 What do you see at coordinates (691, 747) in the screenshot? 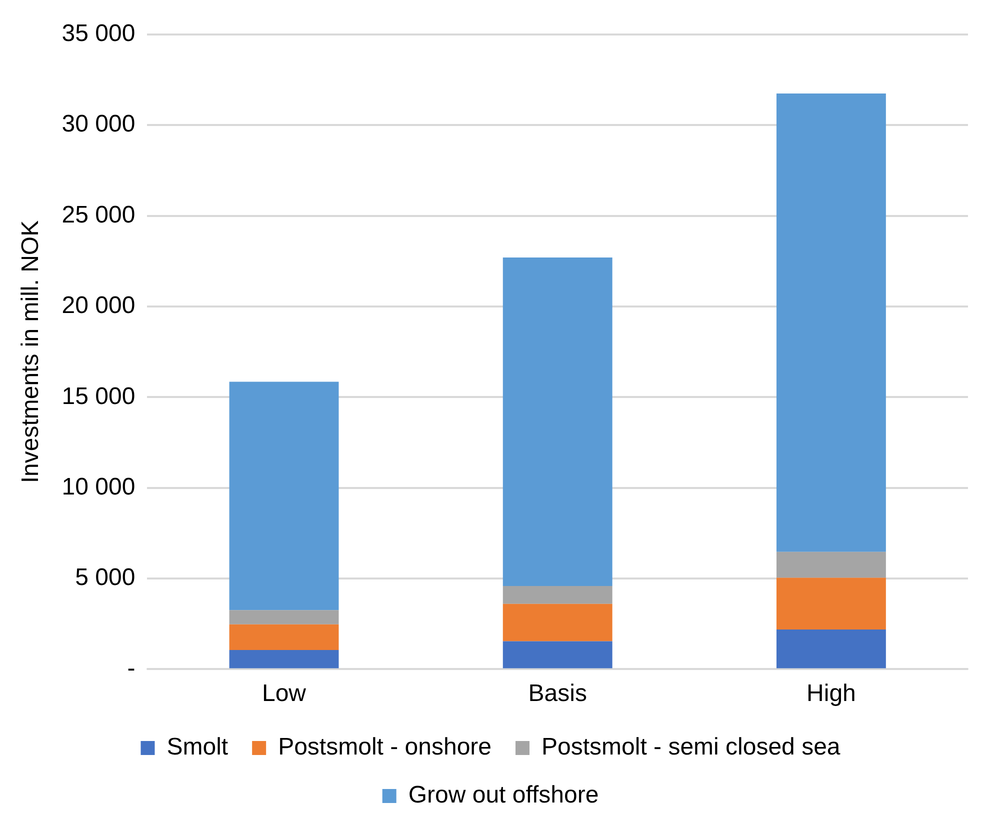
I see `legend-label: Postsmolt - semi closed sea` at bounding box center [691, 747].